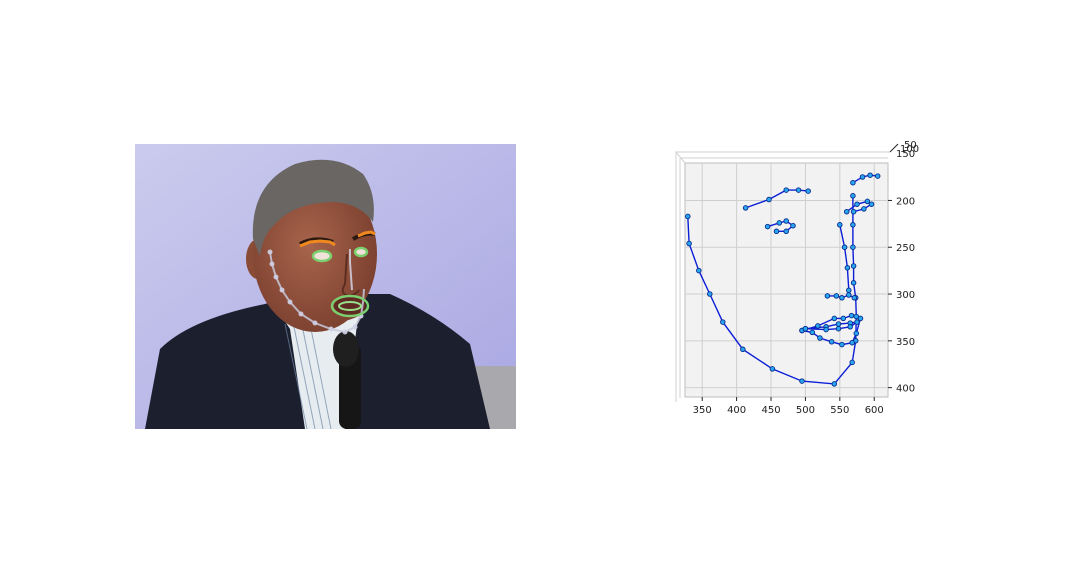 The width and height of the screenshot is (1080, 576). Describe the element at coordinates (905, 342) in the screenshot. I see `y-tick-label: 350` at that location.